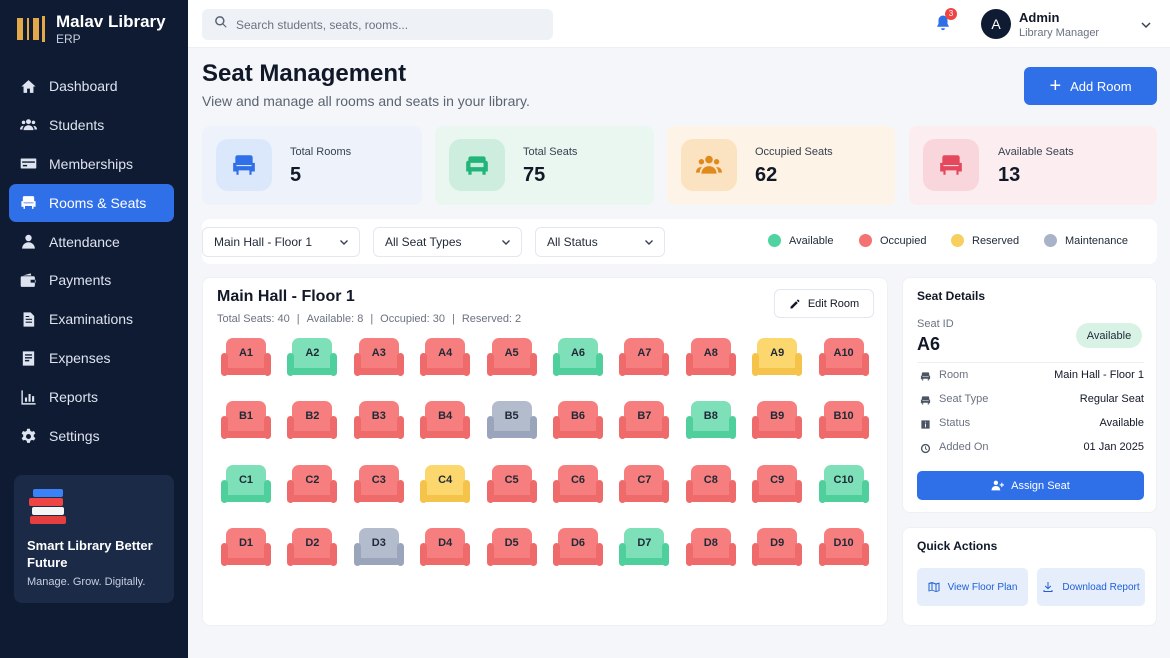 The width and height of the screenshot is (1170, 658). Describe the element at coordinates (378, 358) in the screenshot. I see `seat-a3: A3` at that location.